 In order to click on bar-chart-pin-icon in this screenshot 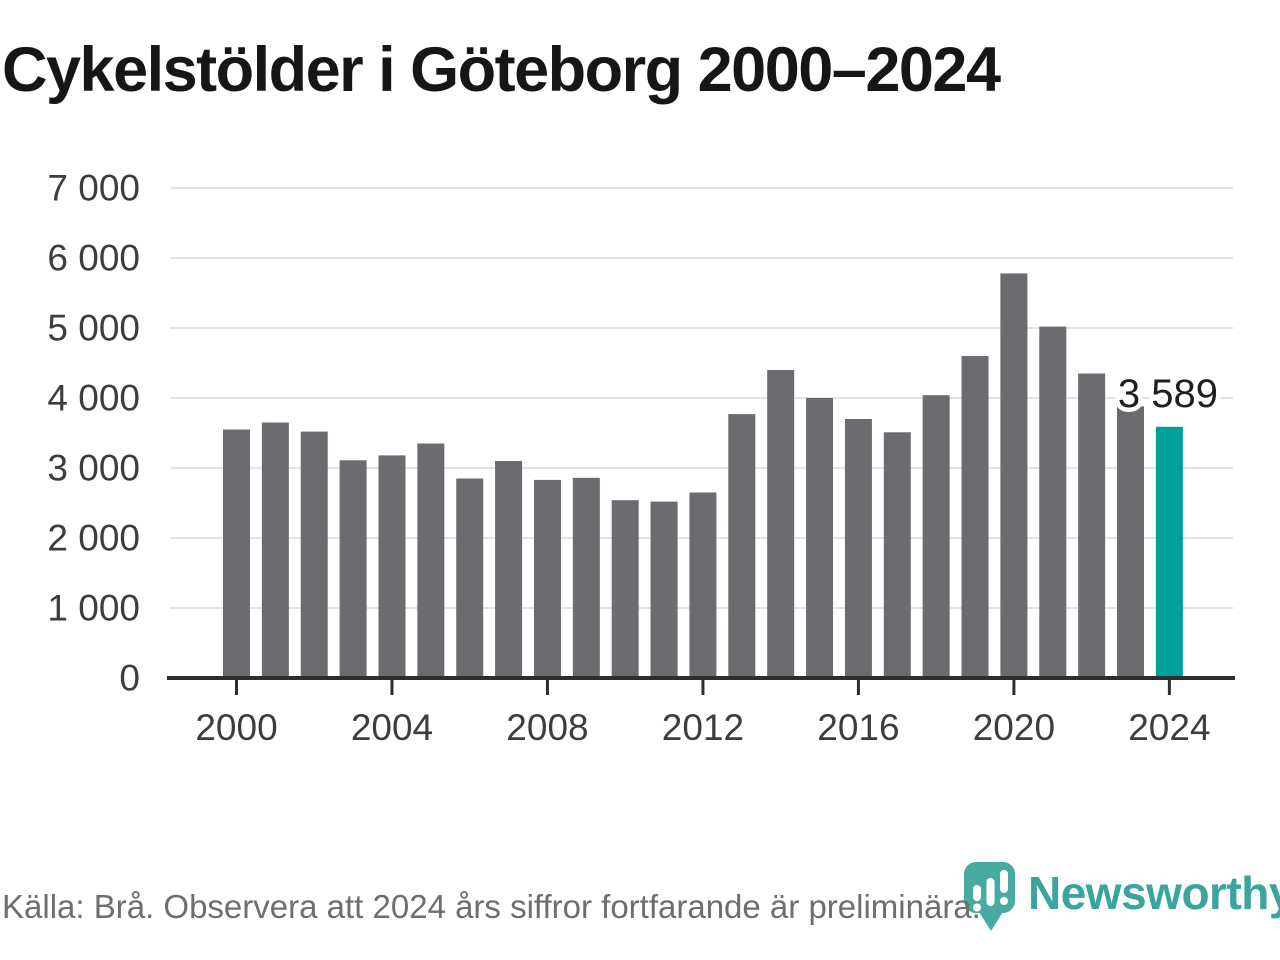, I will do `click(989, 896)`.